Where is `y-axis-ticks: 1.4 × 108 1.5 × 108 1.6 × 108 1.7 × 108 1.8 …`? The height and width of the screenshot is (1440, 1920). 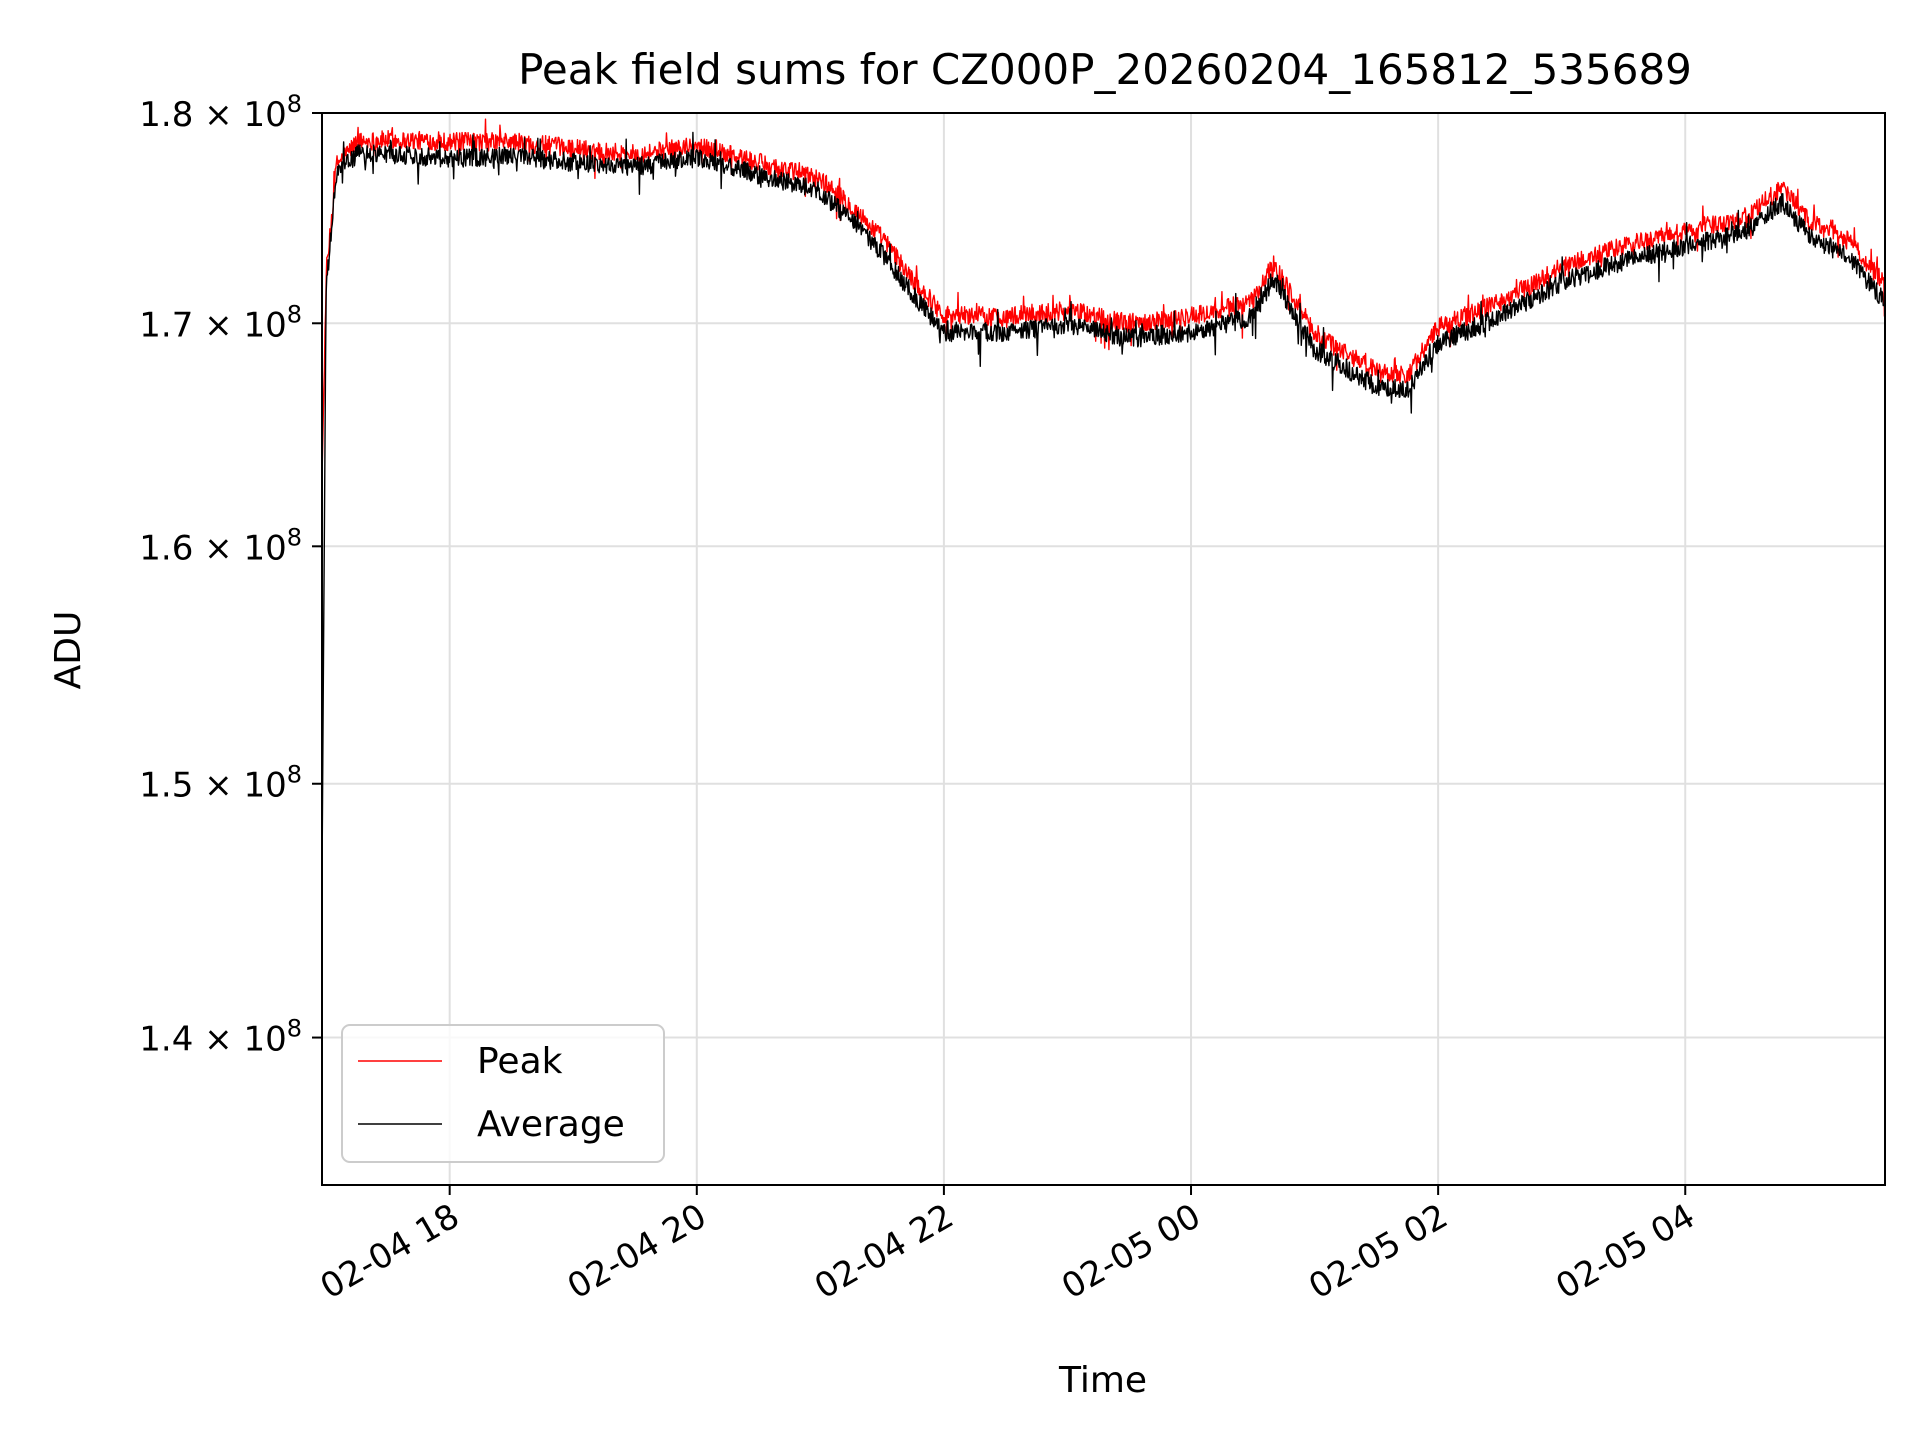 y-axis-ticks: 1.4 × 108 1.5 × 108 1.6 × 108 1.7 × 108 1.8 … is located at coordinates (230, 575).